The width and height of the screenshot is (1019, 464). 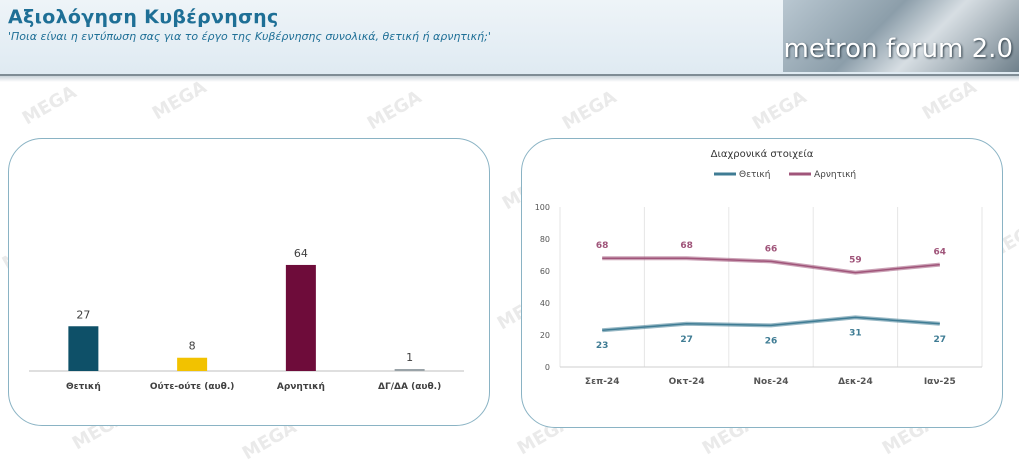 I want to click on y-tick-label: 0, so click(x=547, y=367).